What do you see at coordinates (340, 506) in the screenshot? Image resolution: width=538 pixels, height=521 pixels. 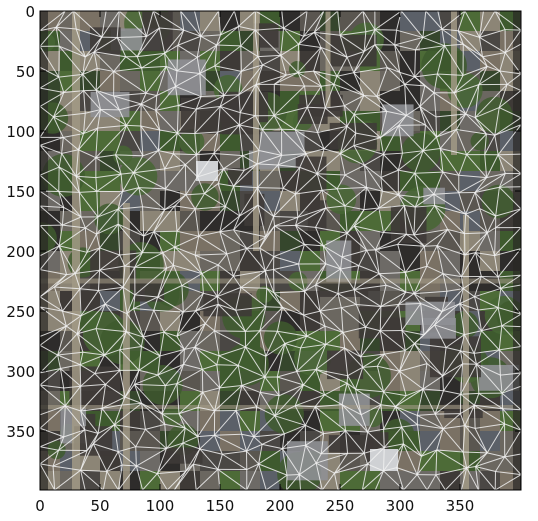 I see `x-tick-label: 250` at bounding box center [340, 506].